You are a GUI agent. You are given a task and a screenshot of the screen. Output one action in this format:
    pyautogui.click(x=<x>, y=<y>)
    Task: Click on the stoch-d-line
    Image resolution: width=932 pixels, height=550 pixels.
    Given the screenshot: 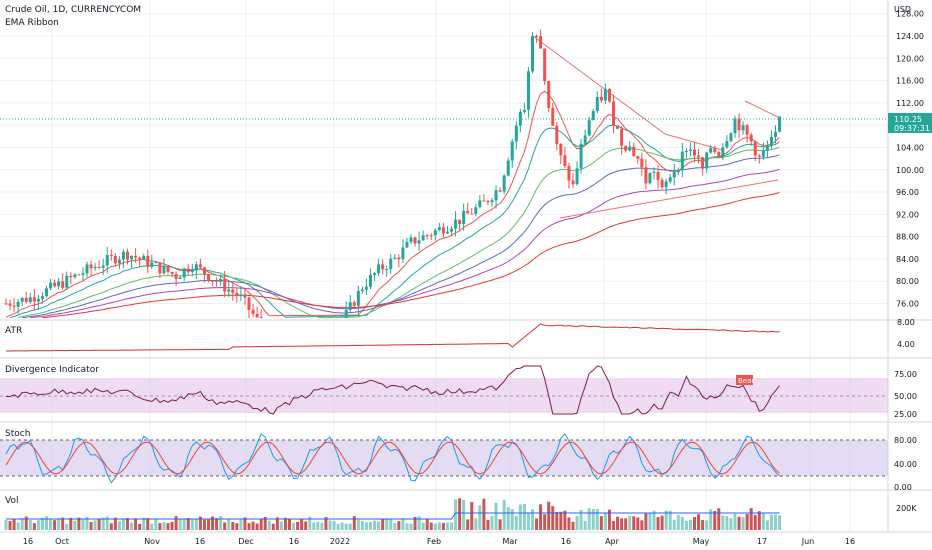 What is the action you would take?
    pyautogui.click(x=392, y=458)
    